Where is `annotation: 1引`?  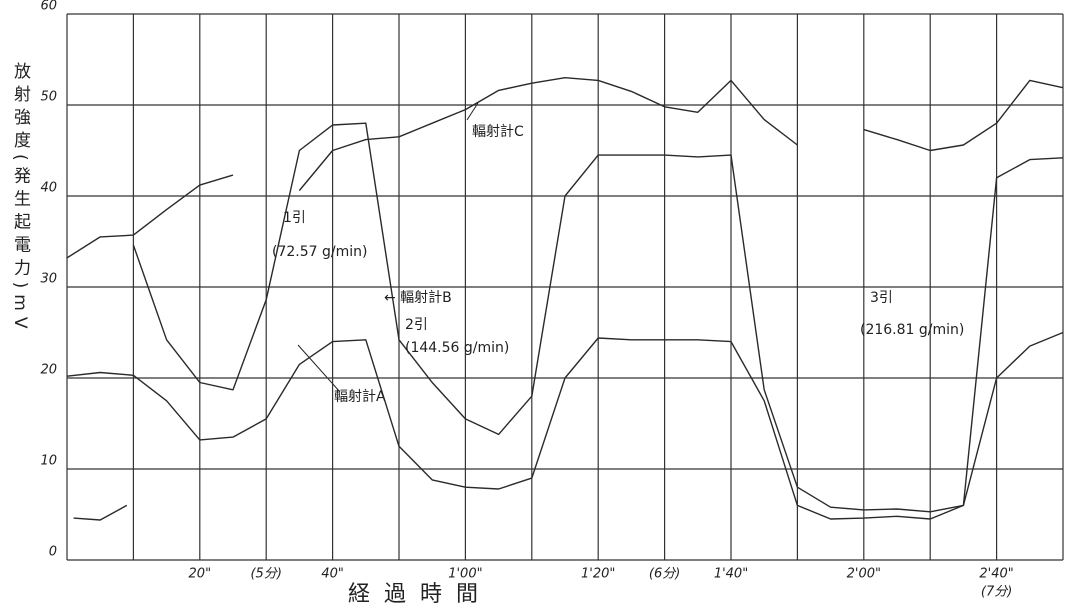
annotation: 1引 is located at coordinates (294, 218).